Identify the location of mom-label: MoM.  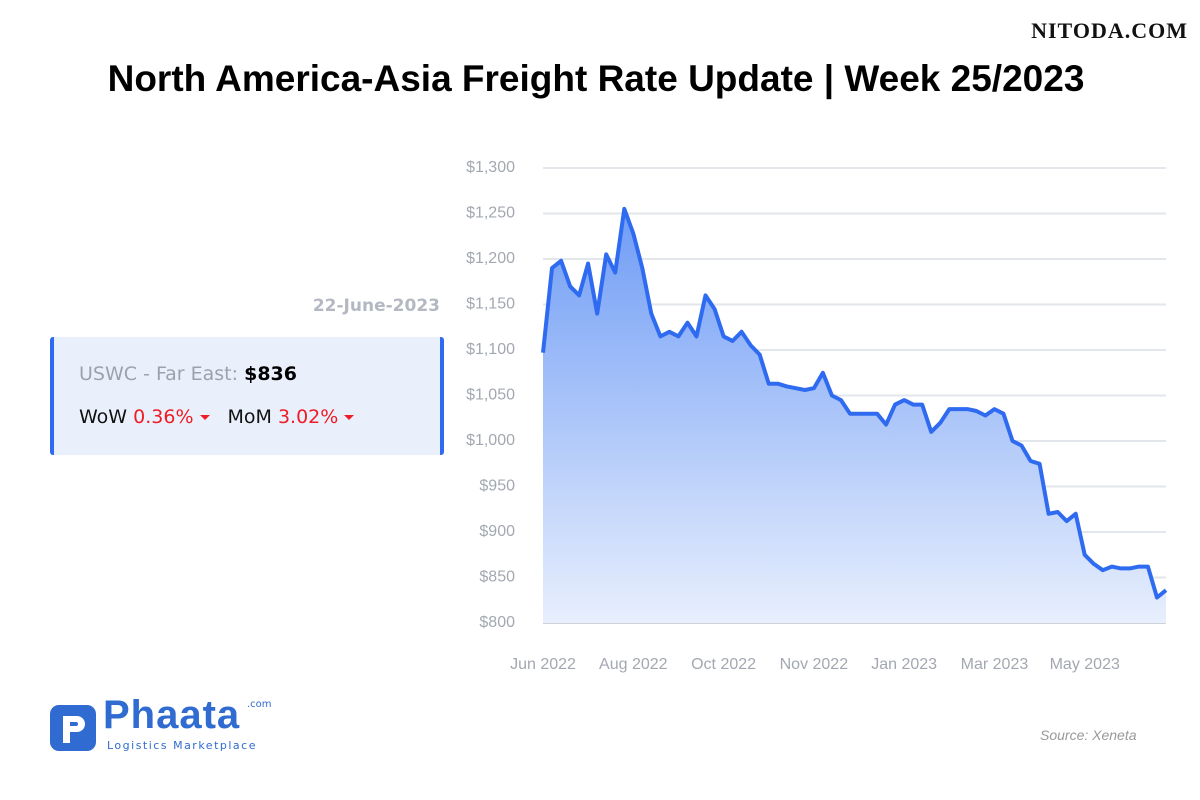
(249, 417).